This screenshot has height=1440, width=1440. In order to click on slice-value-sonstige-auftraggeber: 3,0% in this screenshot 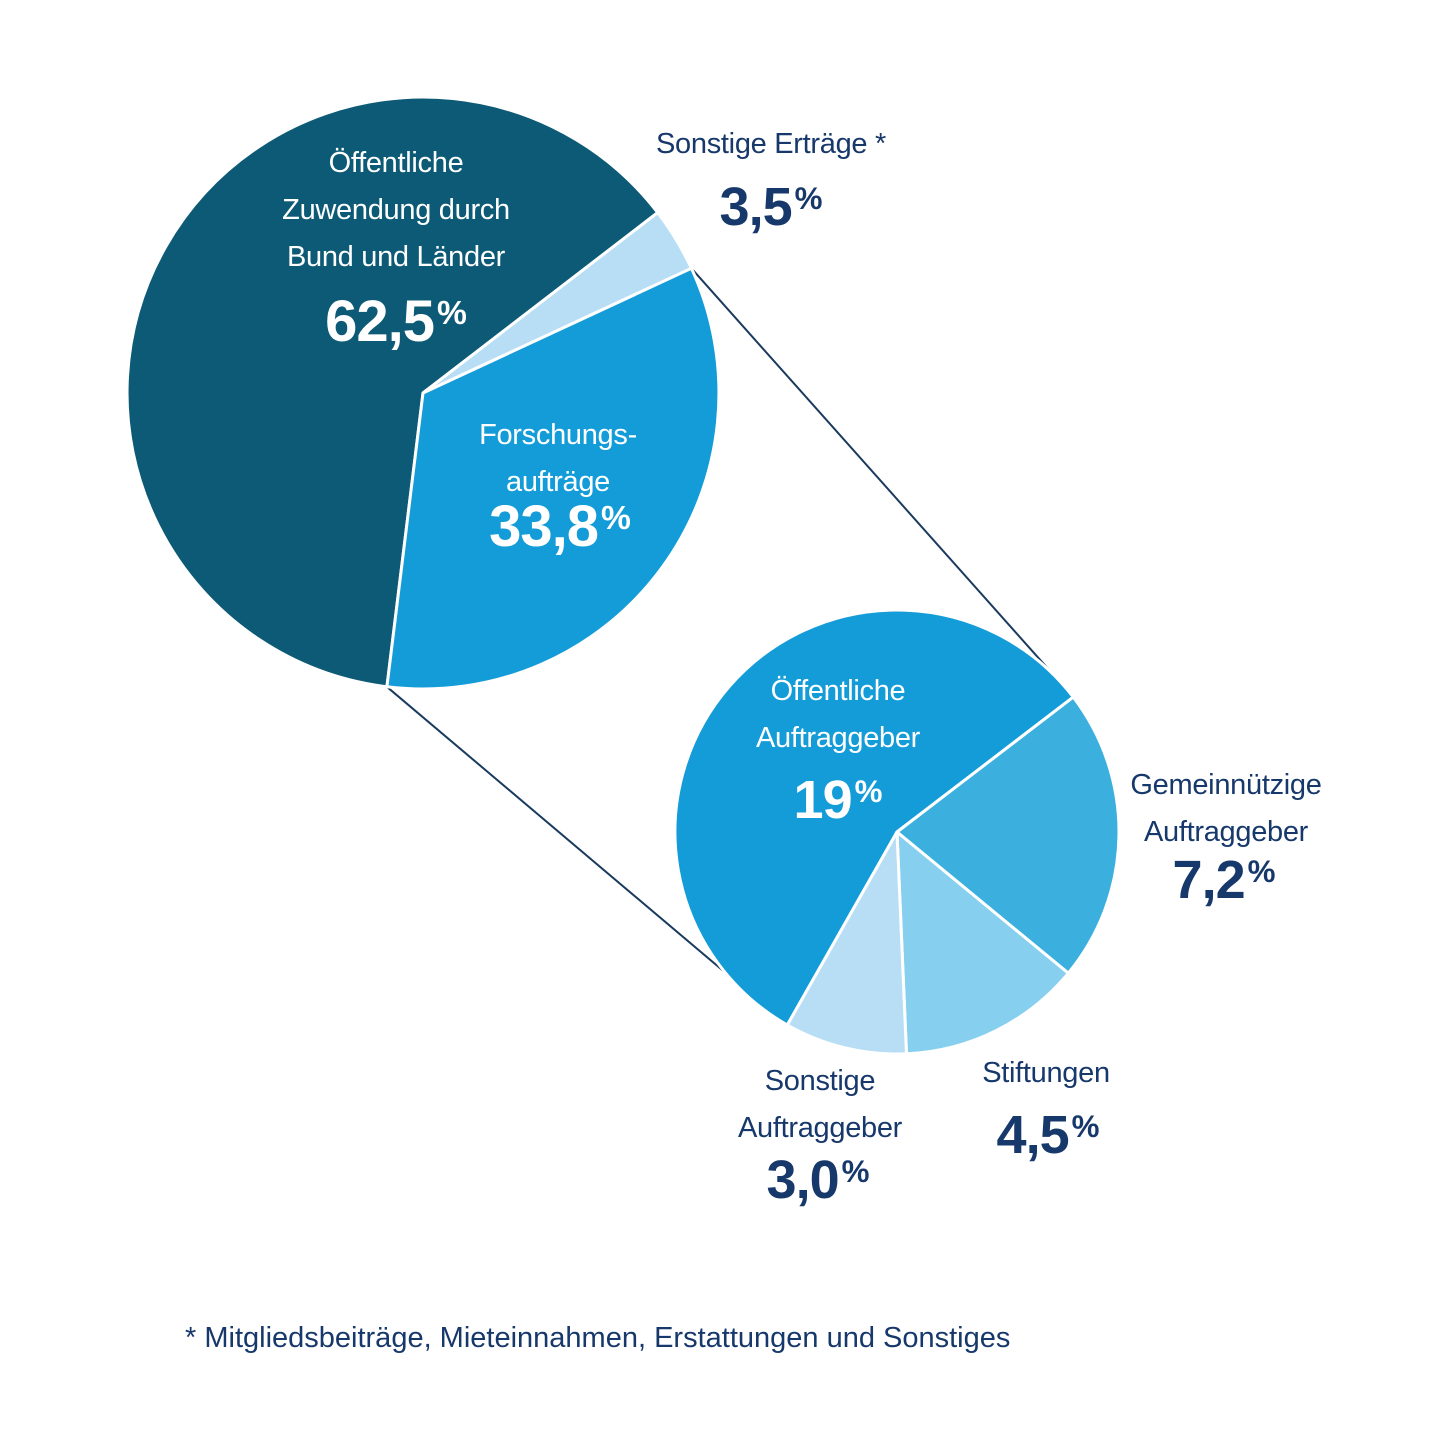, I will do `click(818, 1180)`.